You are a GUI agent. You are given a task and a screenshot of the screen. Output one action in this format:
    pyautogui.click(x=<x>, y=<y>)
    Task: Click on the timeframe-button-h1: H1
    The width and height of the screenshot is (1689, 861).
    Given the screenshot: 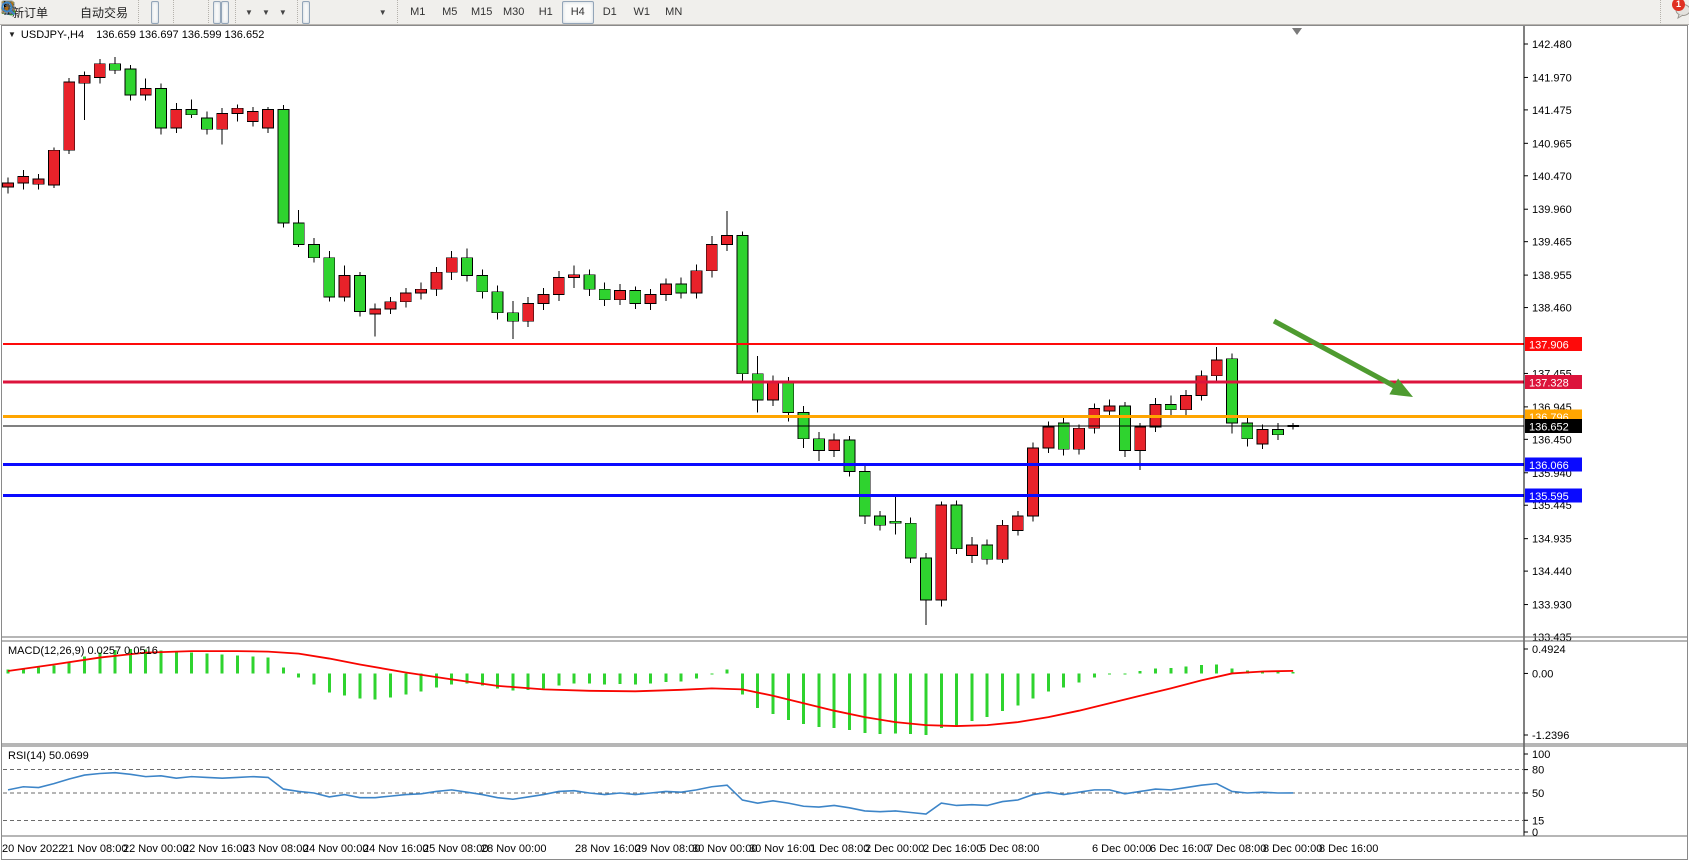 What is the action you would take?
    pyautogui.click(x=545, y=12)
    